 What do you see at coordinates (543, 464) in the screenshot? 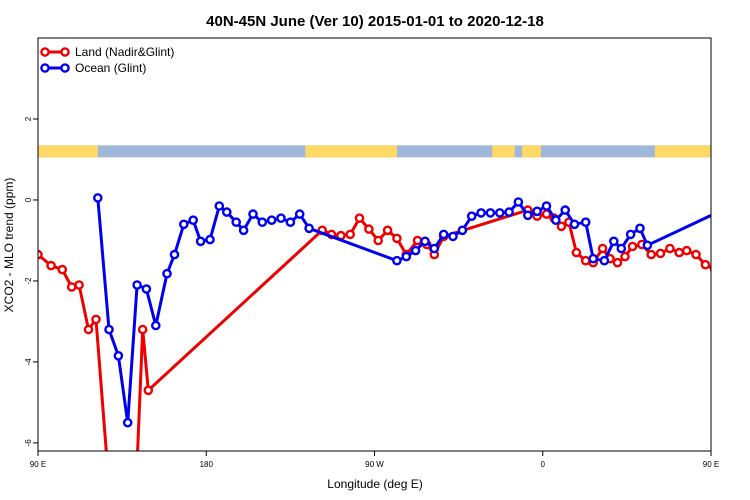
I see `x-tick-label: 0` at bounding box center [543, 464].